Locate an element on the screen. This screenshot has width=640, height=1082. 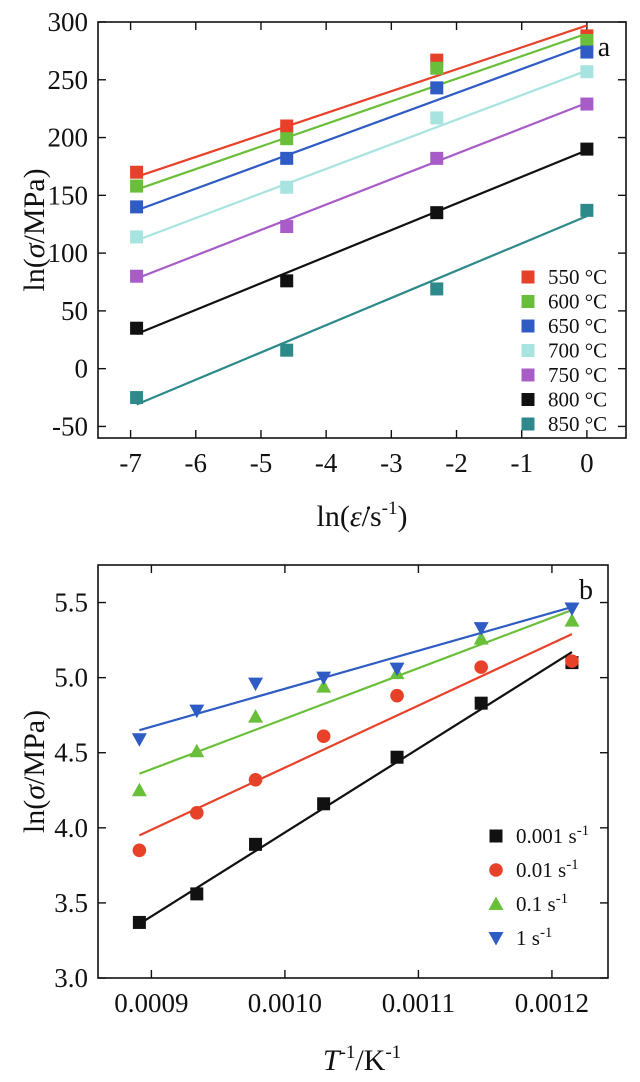
legend-label: 700 °C is located at coordinates (577, 351).